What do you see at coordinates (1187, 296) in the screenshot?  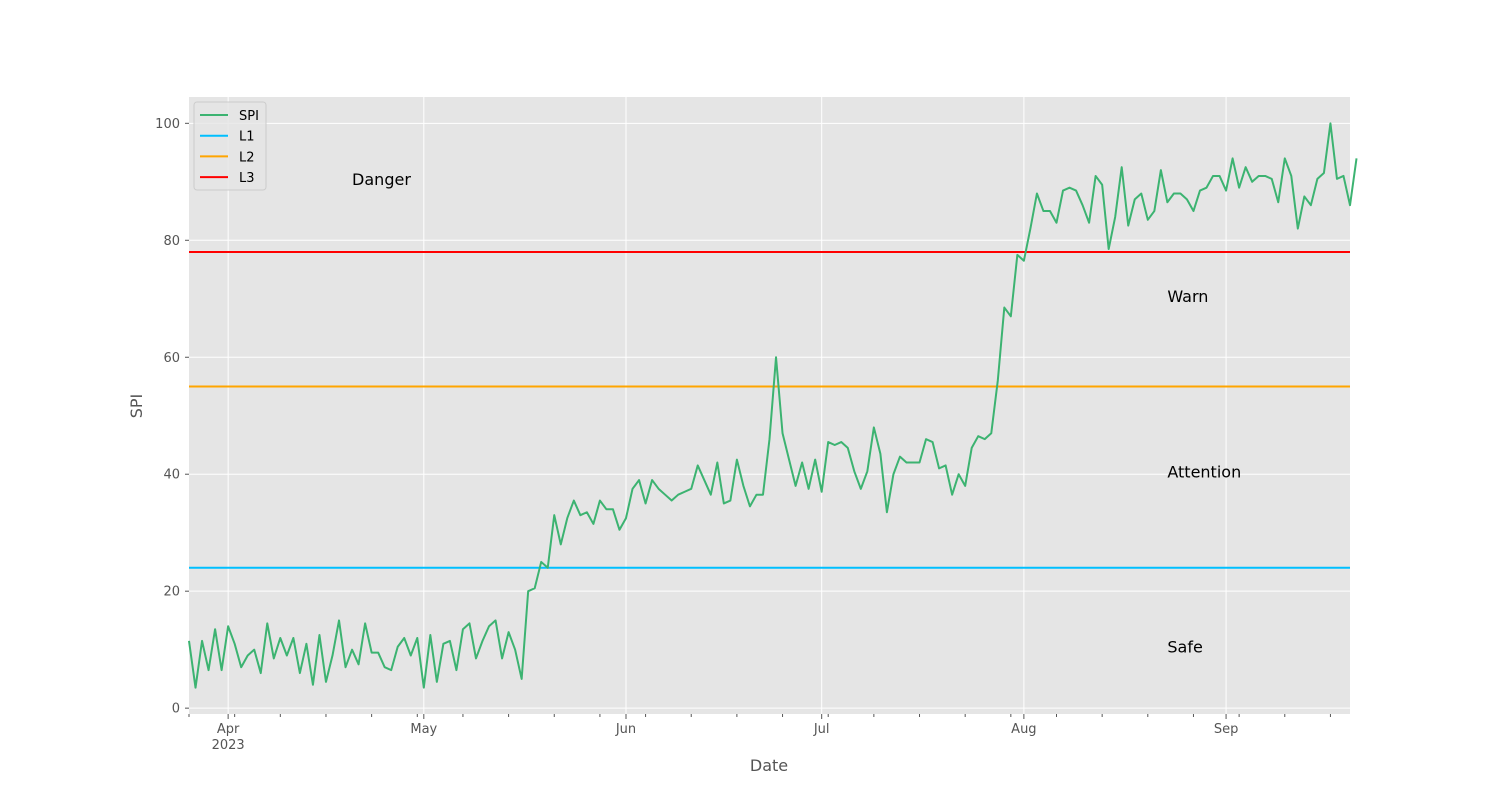 I see `zone-label-warn: Warn` at bounding box center [1187, 296].